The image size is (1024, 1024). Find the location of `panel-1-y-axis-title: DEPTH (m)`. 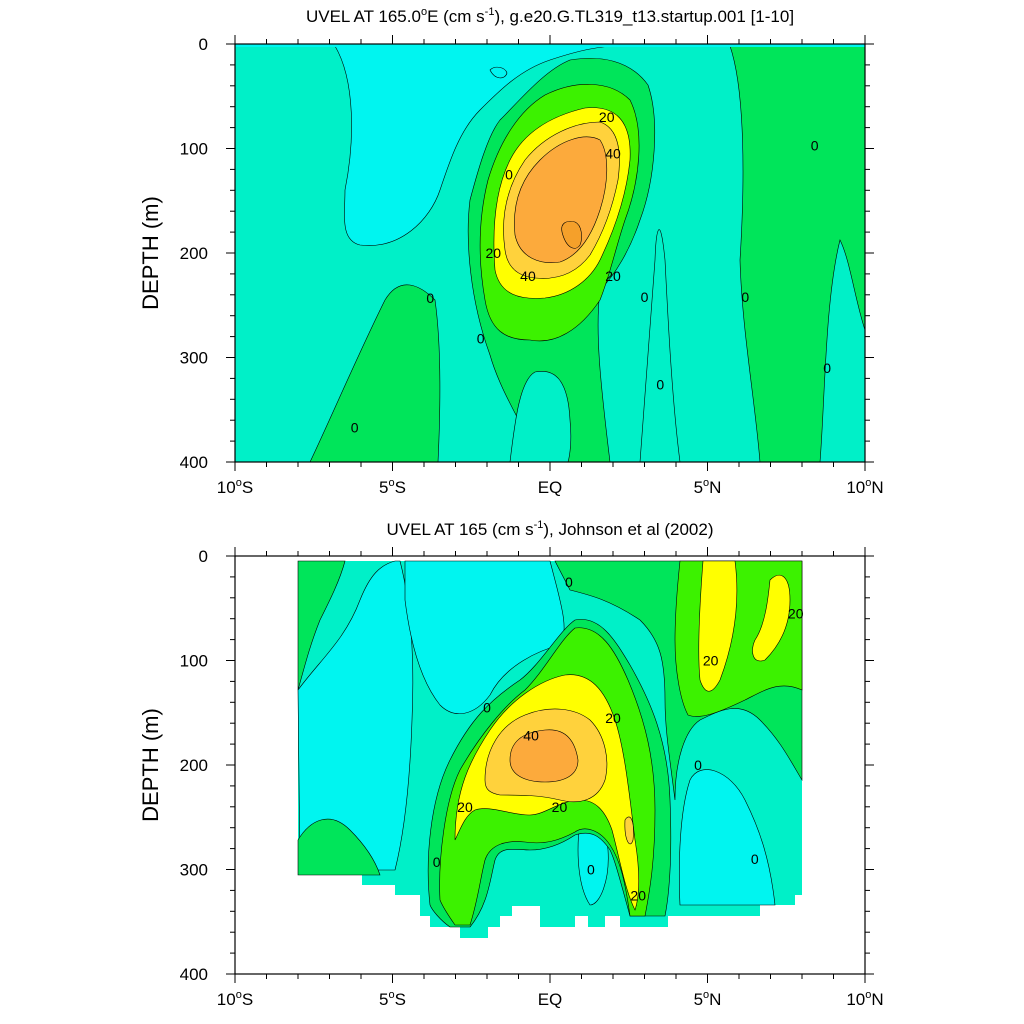

panel-1-y-axis-title: DEPTH (m) is located at coordinates (150, 253).